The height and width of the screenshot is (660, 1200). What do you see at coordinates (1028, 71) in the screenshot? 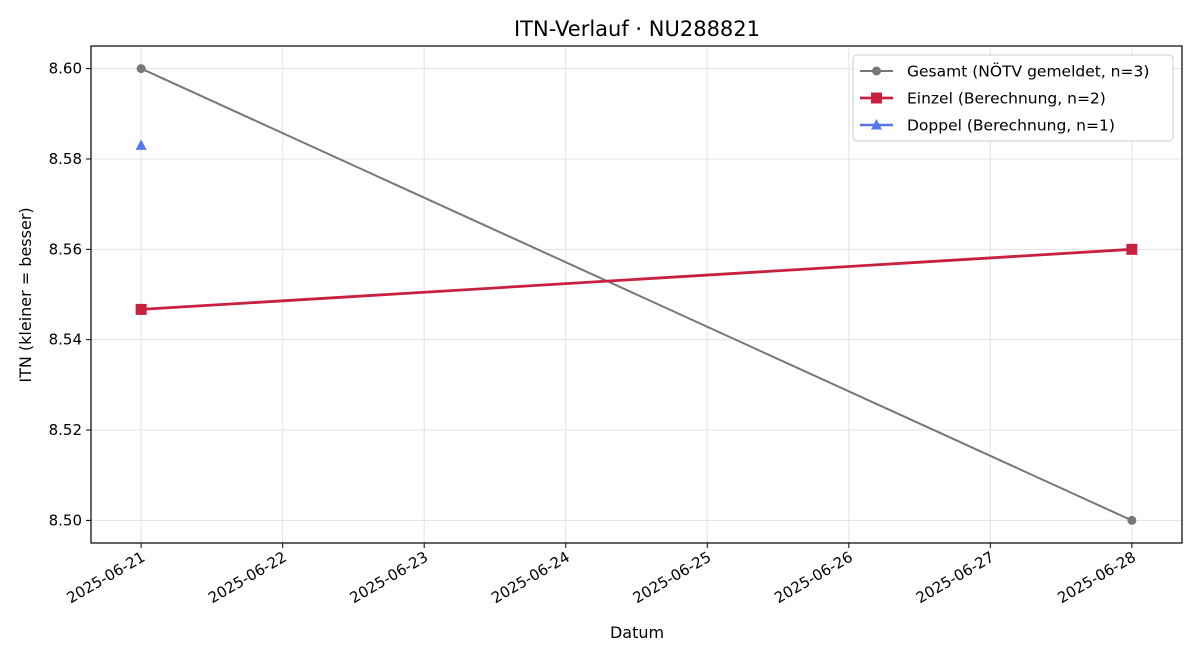
I see `legend-label: Gesamt (NÖTV gemeldet, n=3)` at bounding box center [1028, 71].